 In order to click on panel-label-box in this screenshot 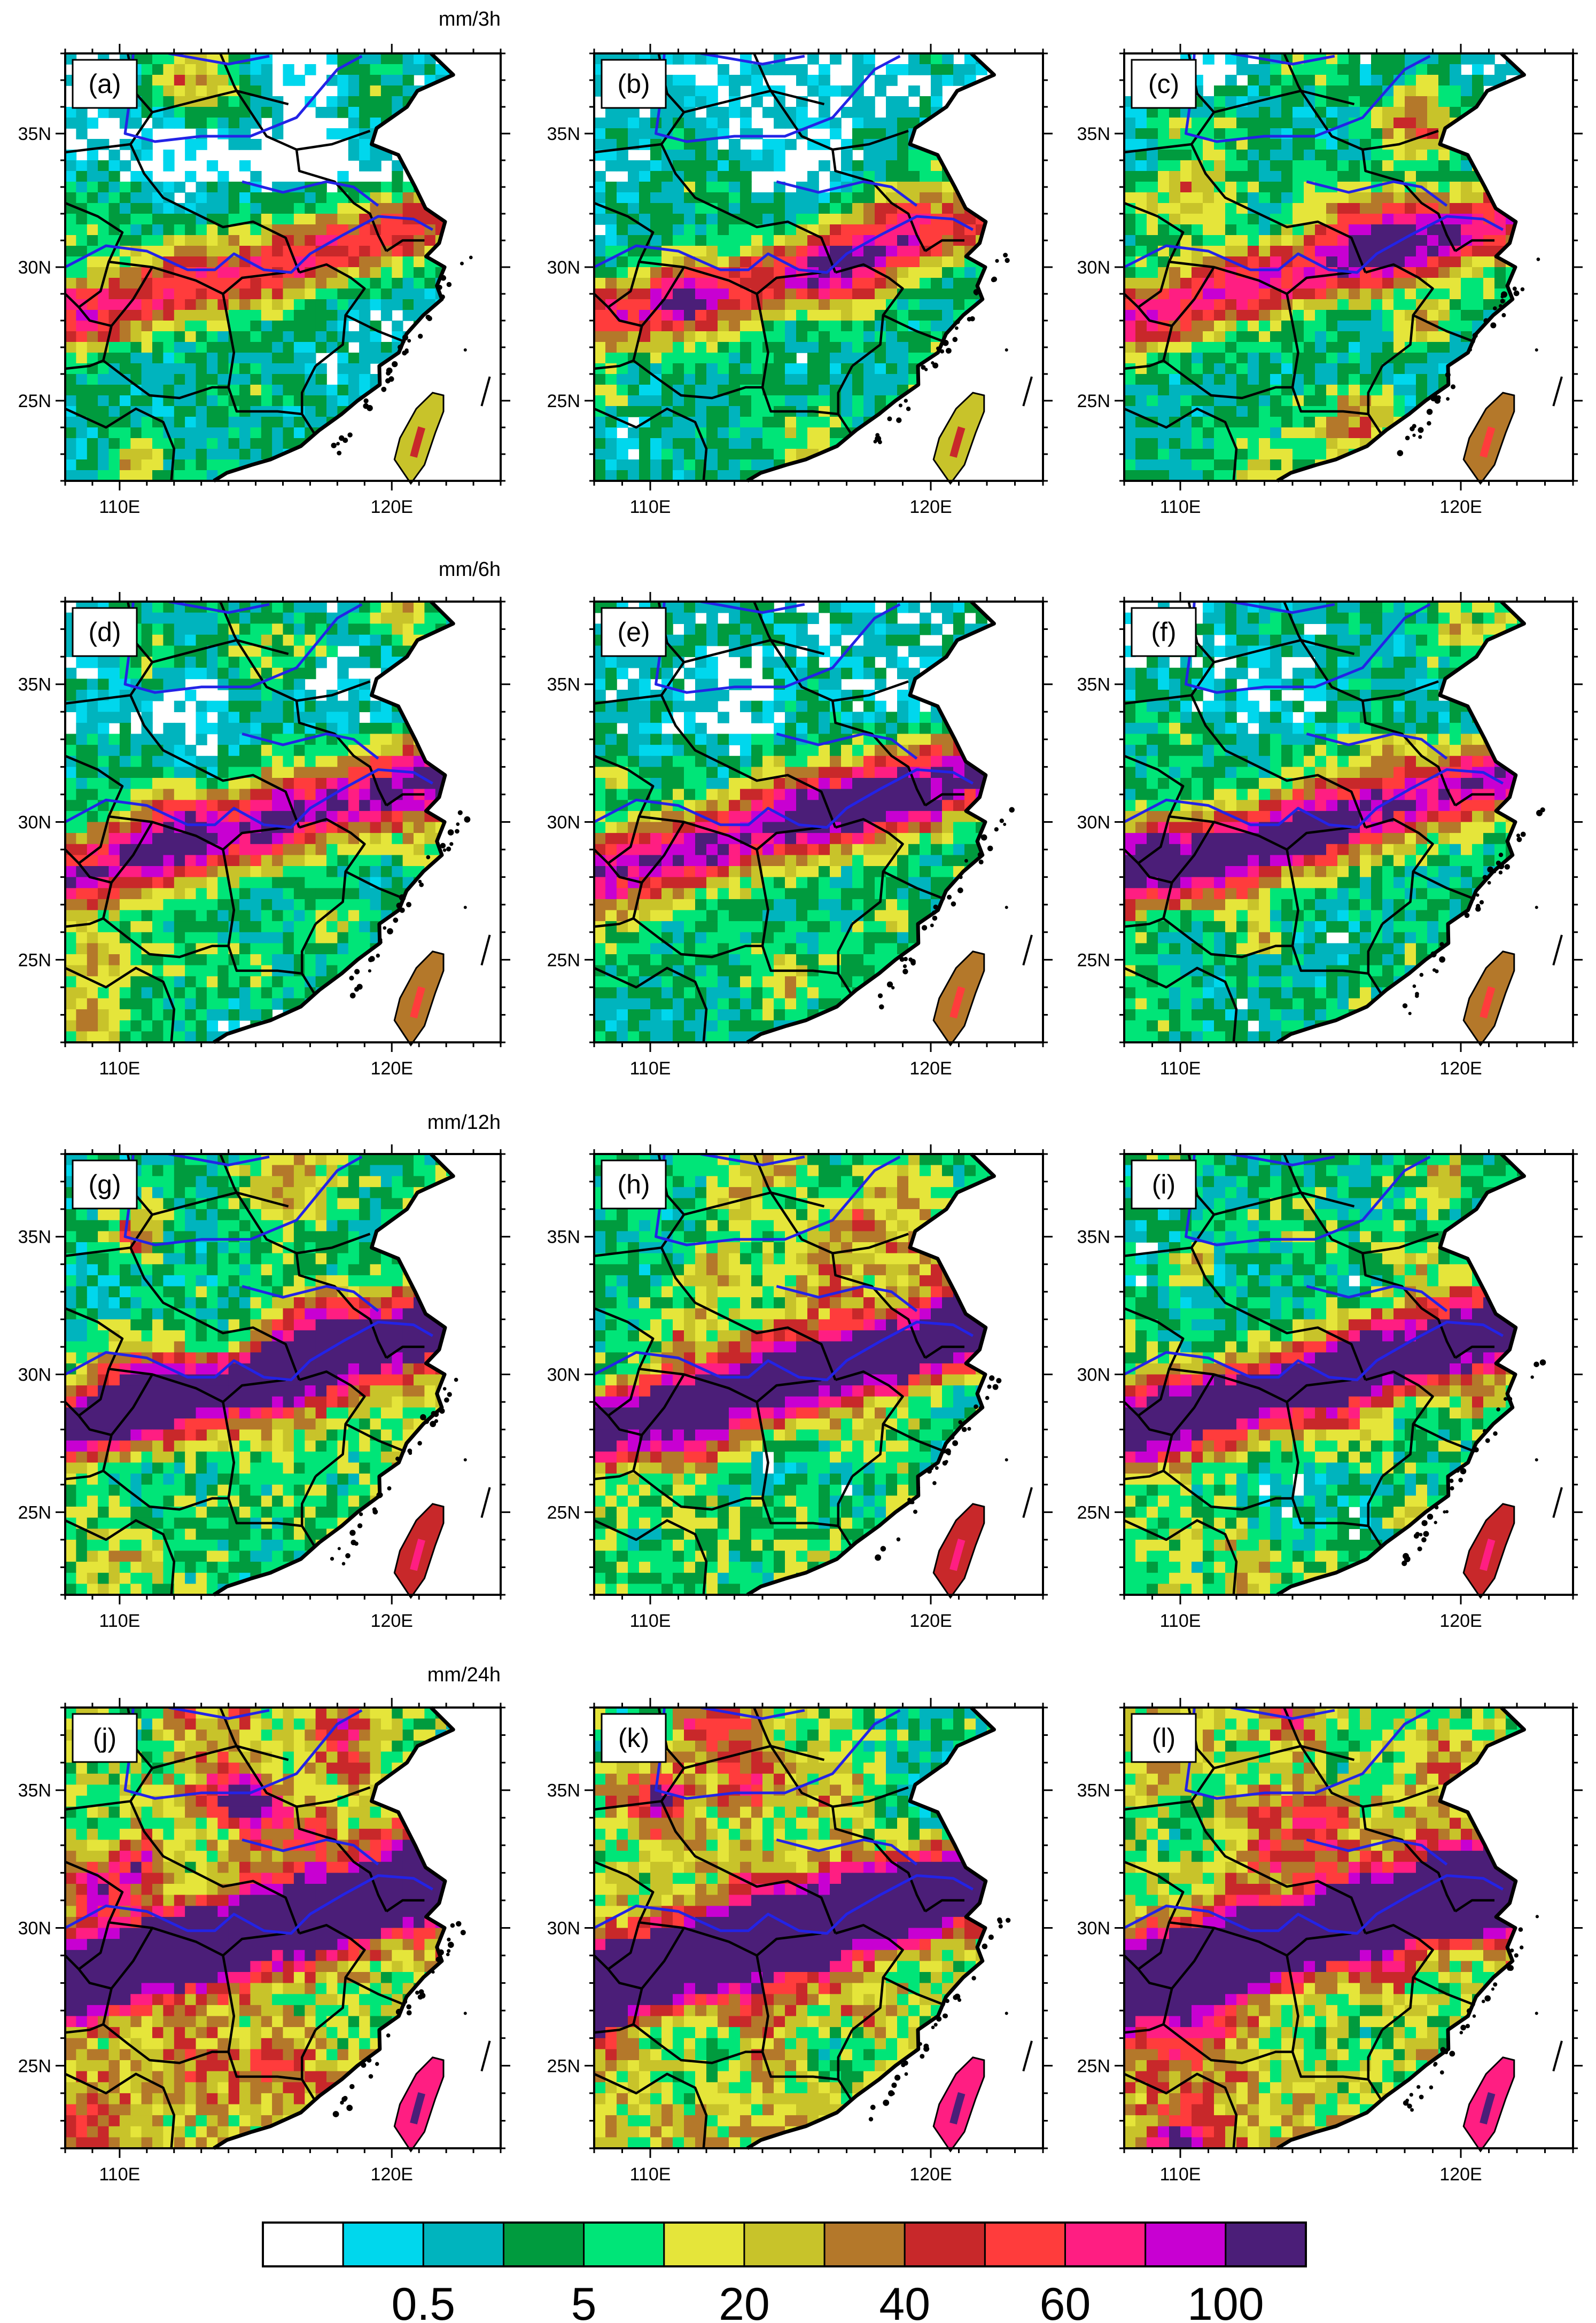, I will do `click(1164, 84)`.